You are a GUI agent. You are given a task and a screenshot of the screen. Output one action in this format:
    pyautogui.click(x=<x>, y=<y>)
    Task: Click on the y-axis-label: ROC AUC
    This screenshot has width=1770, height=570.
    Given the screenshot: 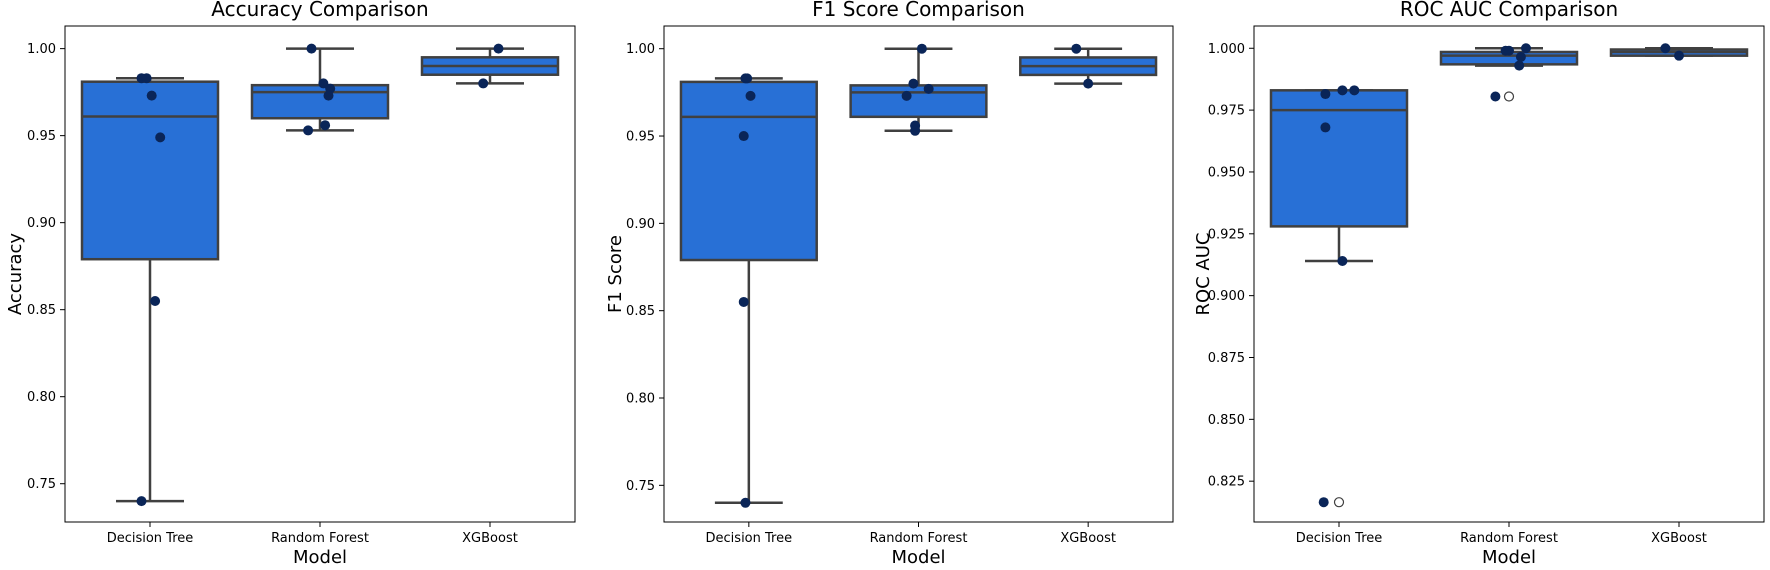 What is the action you would take?
    pyautogui.click(x=1203, y=273)
    